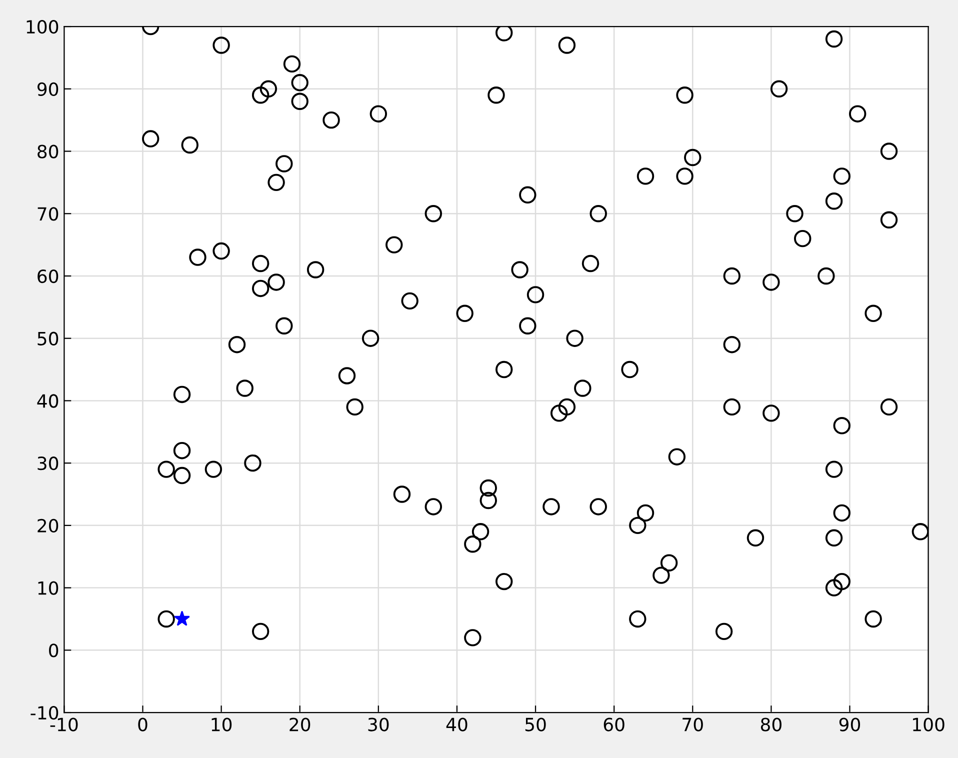 Image resolution: width=958 pixels, height=758 pixels. What do you see at coordinates (64, 725) in the screenshot?
I see `x-tick-label: -10` at bounding box center [64, 725].